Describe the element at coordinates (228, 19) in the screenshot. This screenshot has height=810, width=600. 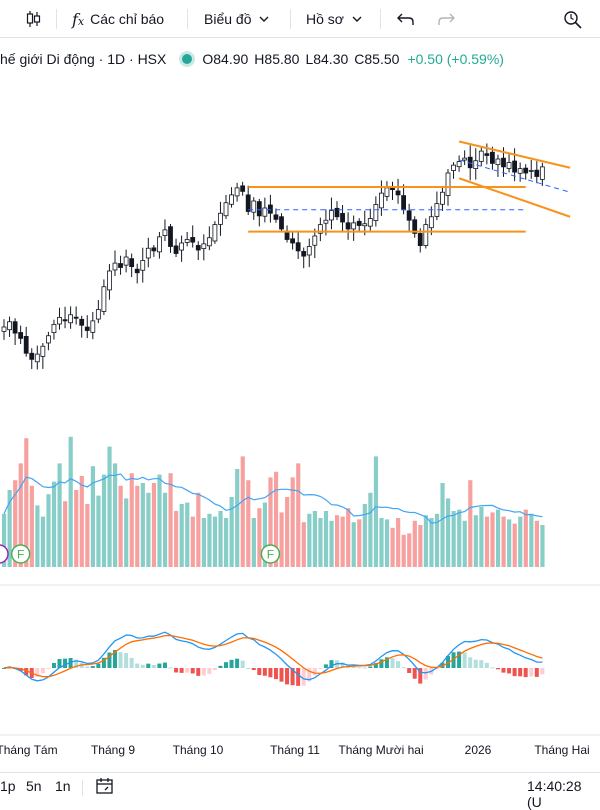
I see `chart-type-label: Biểu đồ` at that location.